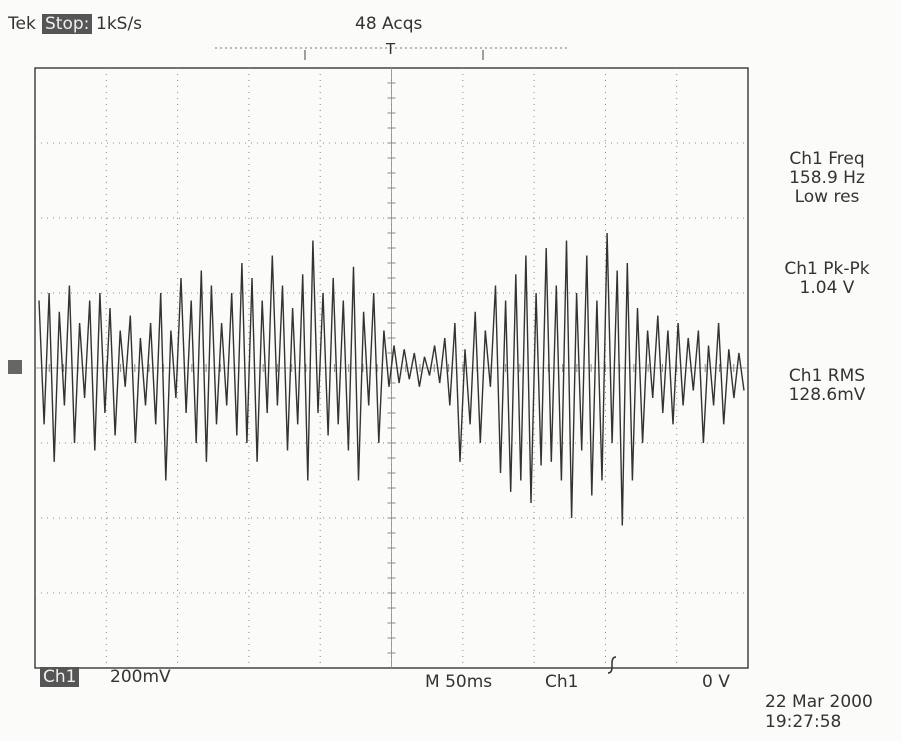  I want to click on run-state: Stop:, so click(67, 24).